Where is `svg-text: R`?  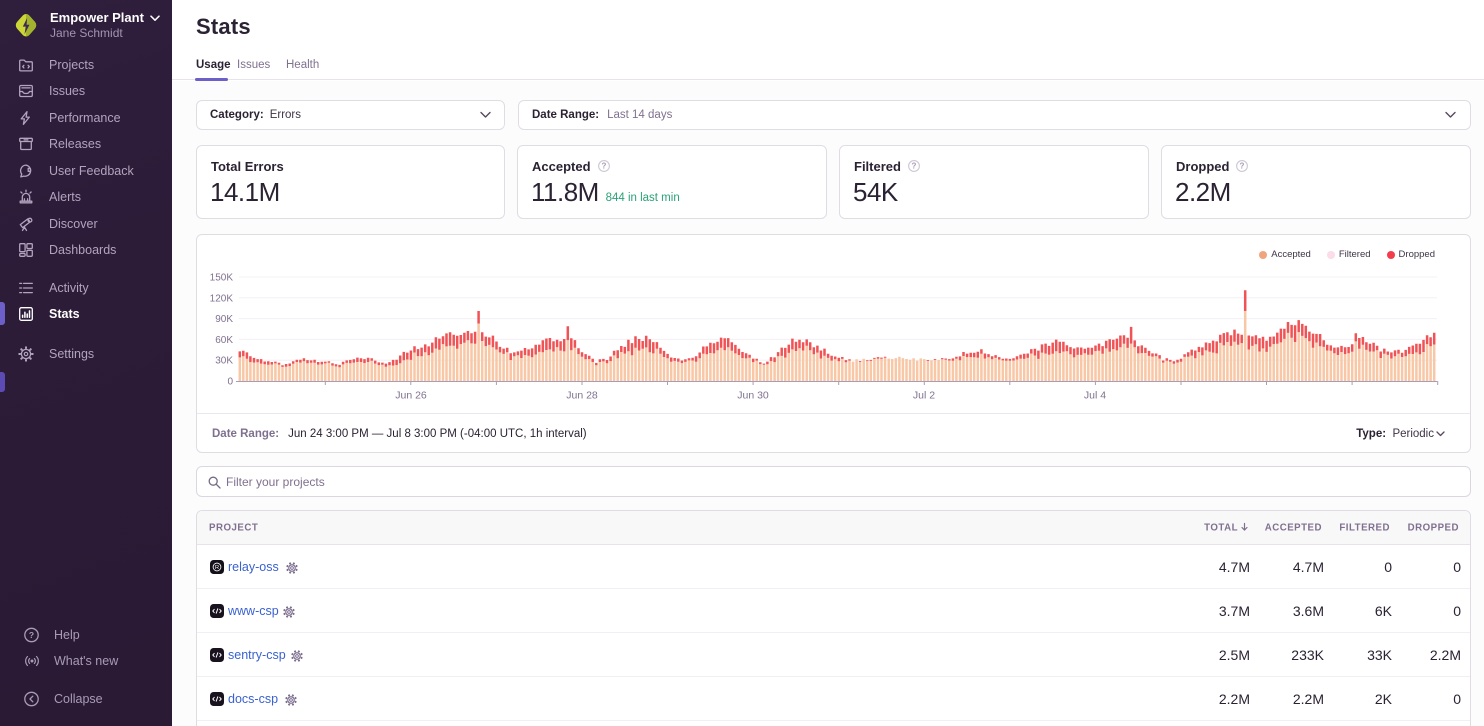
svg-text: R is located at coordinates (217, 568).